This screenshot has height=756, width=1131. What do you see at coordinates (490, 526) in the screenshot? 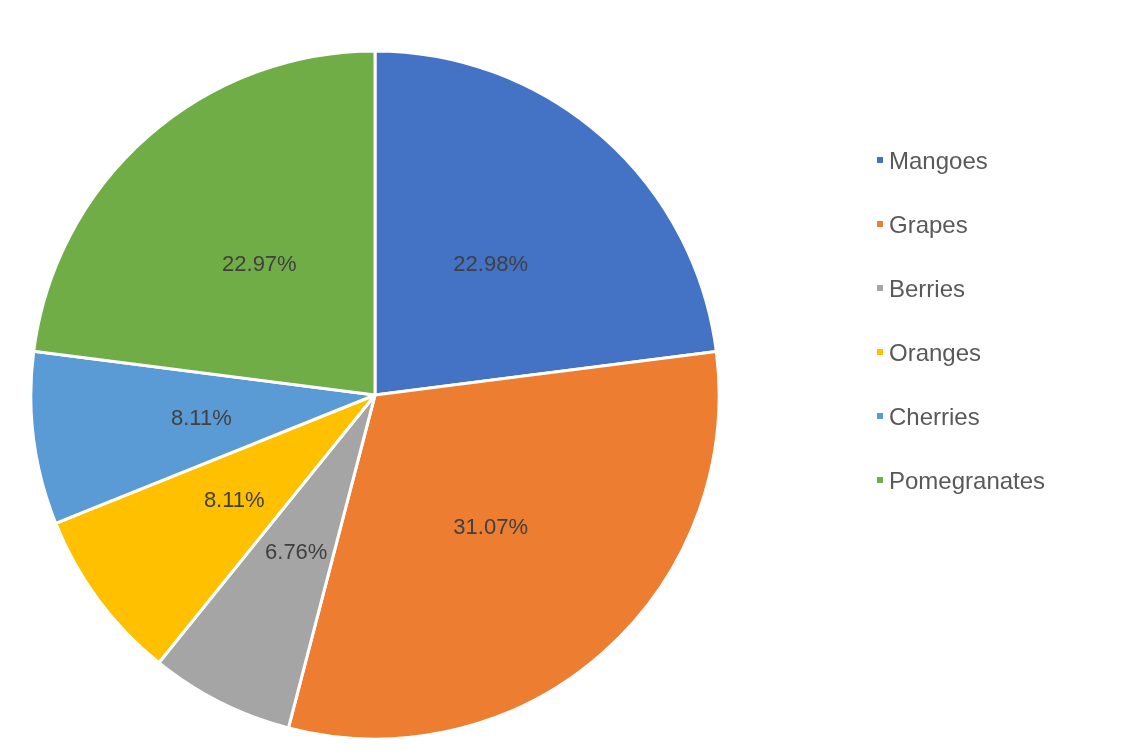
I see `data-label: 31.07%` at bounding box center [490, 526].